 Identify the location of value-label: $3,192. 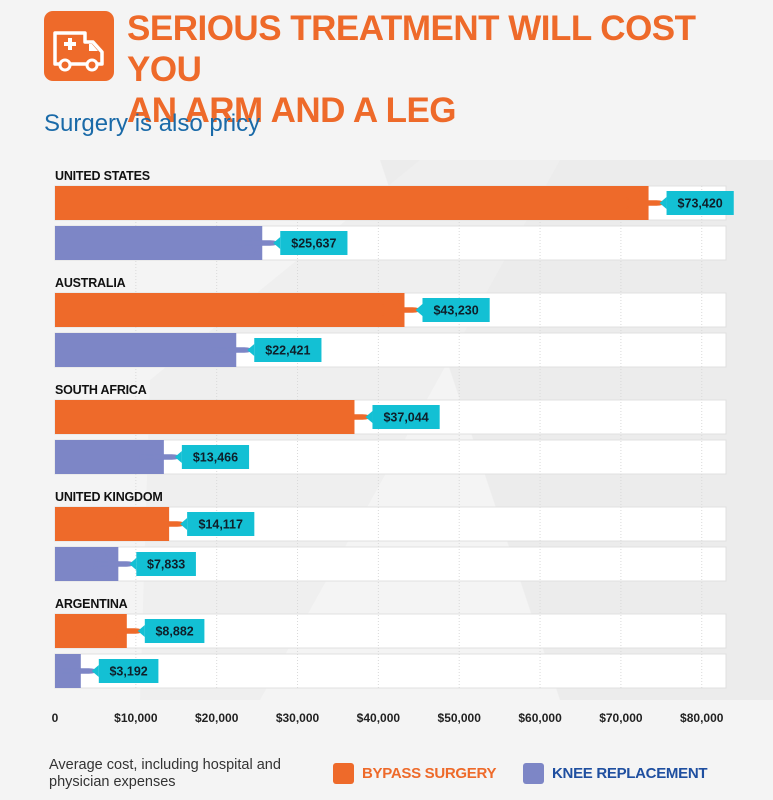
(128, 672).